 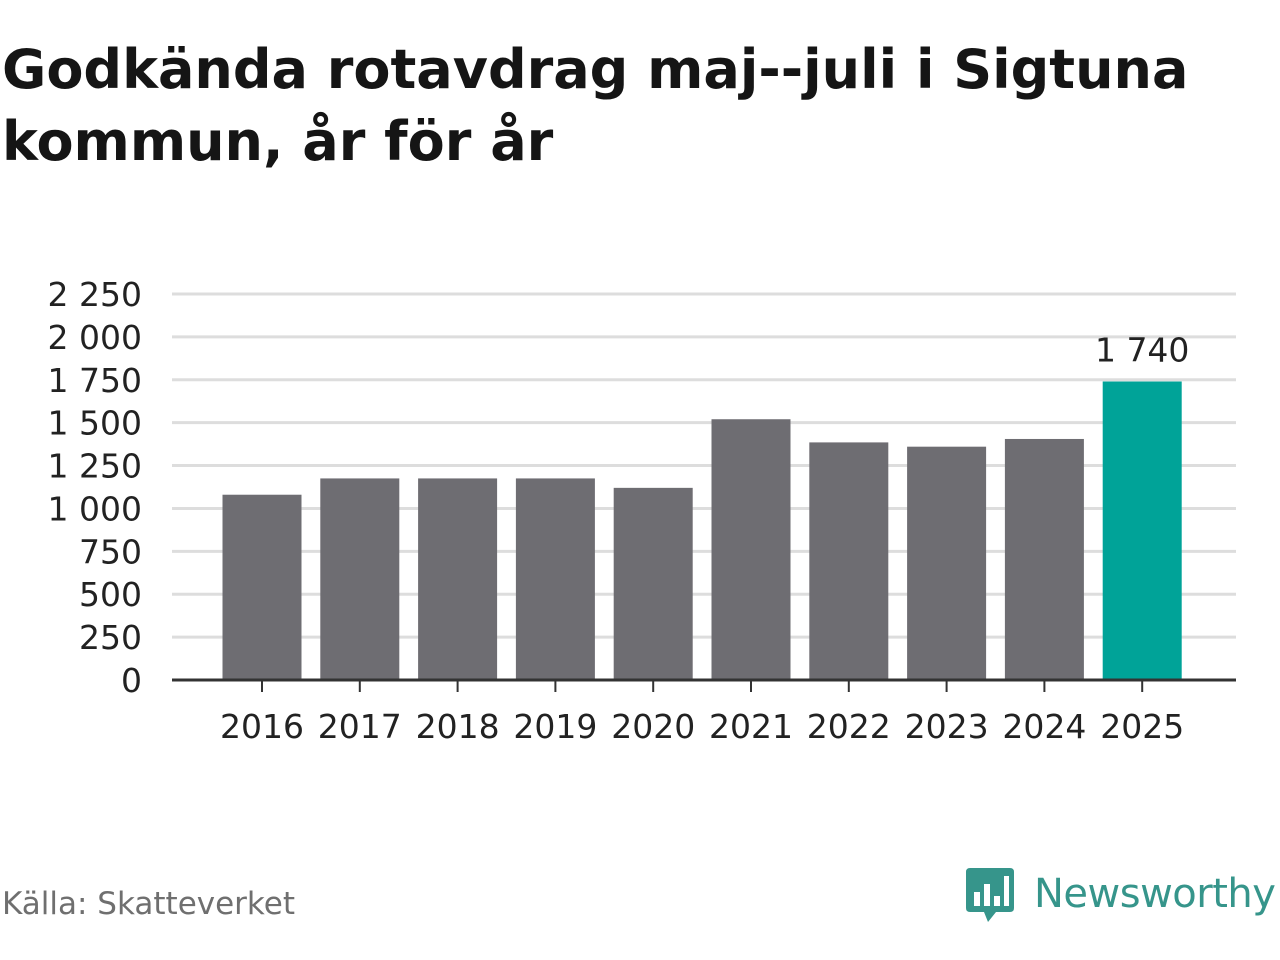 What do you see at coordinates (131, 680) in the screenshot?
I see `y-tick-label: 0` at bounding box center [131, 680].